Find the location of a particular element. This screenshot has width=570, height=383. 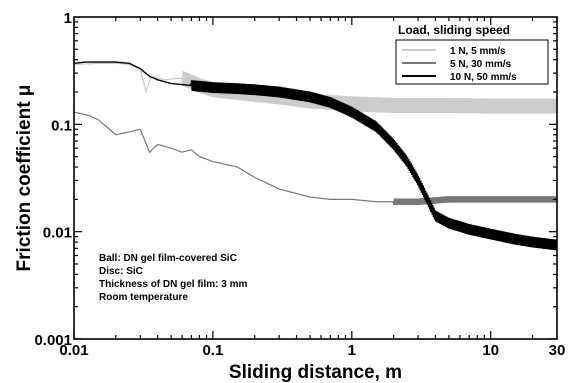

y-tick-label: 0.1 is located at coordinates (61, 125).